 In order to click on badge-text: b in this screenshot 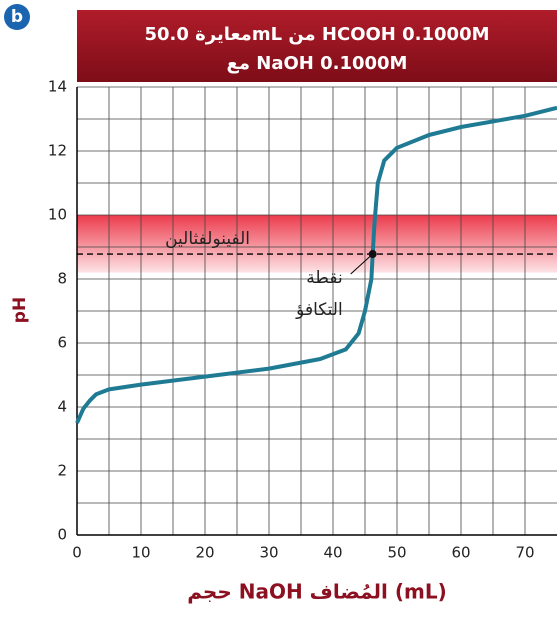, I will do `click(17, 17)`.